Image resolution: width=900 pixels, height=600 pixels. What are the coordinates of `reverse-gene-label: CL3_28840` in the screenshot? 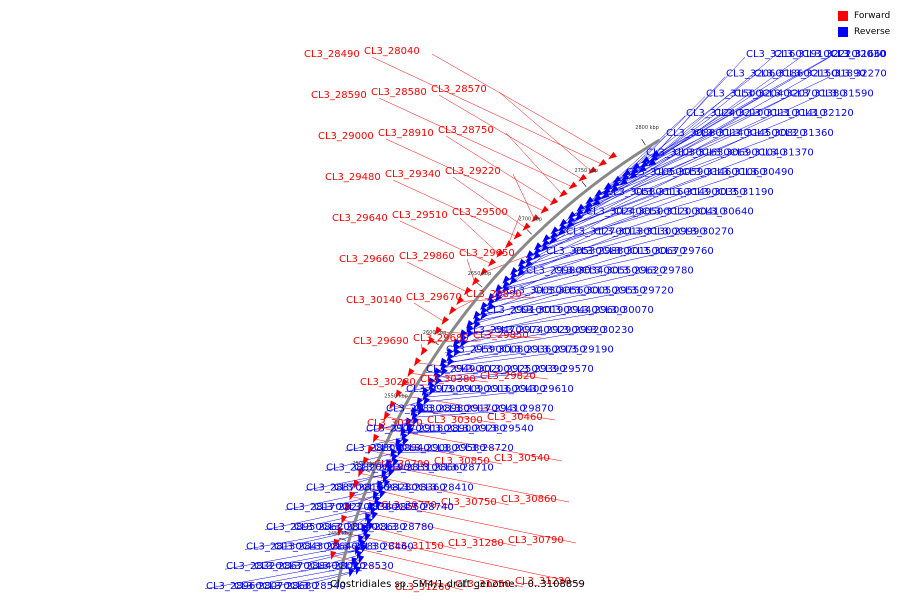 It's located at (310, 566).